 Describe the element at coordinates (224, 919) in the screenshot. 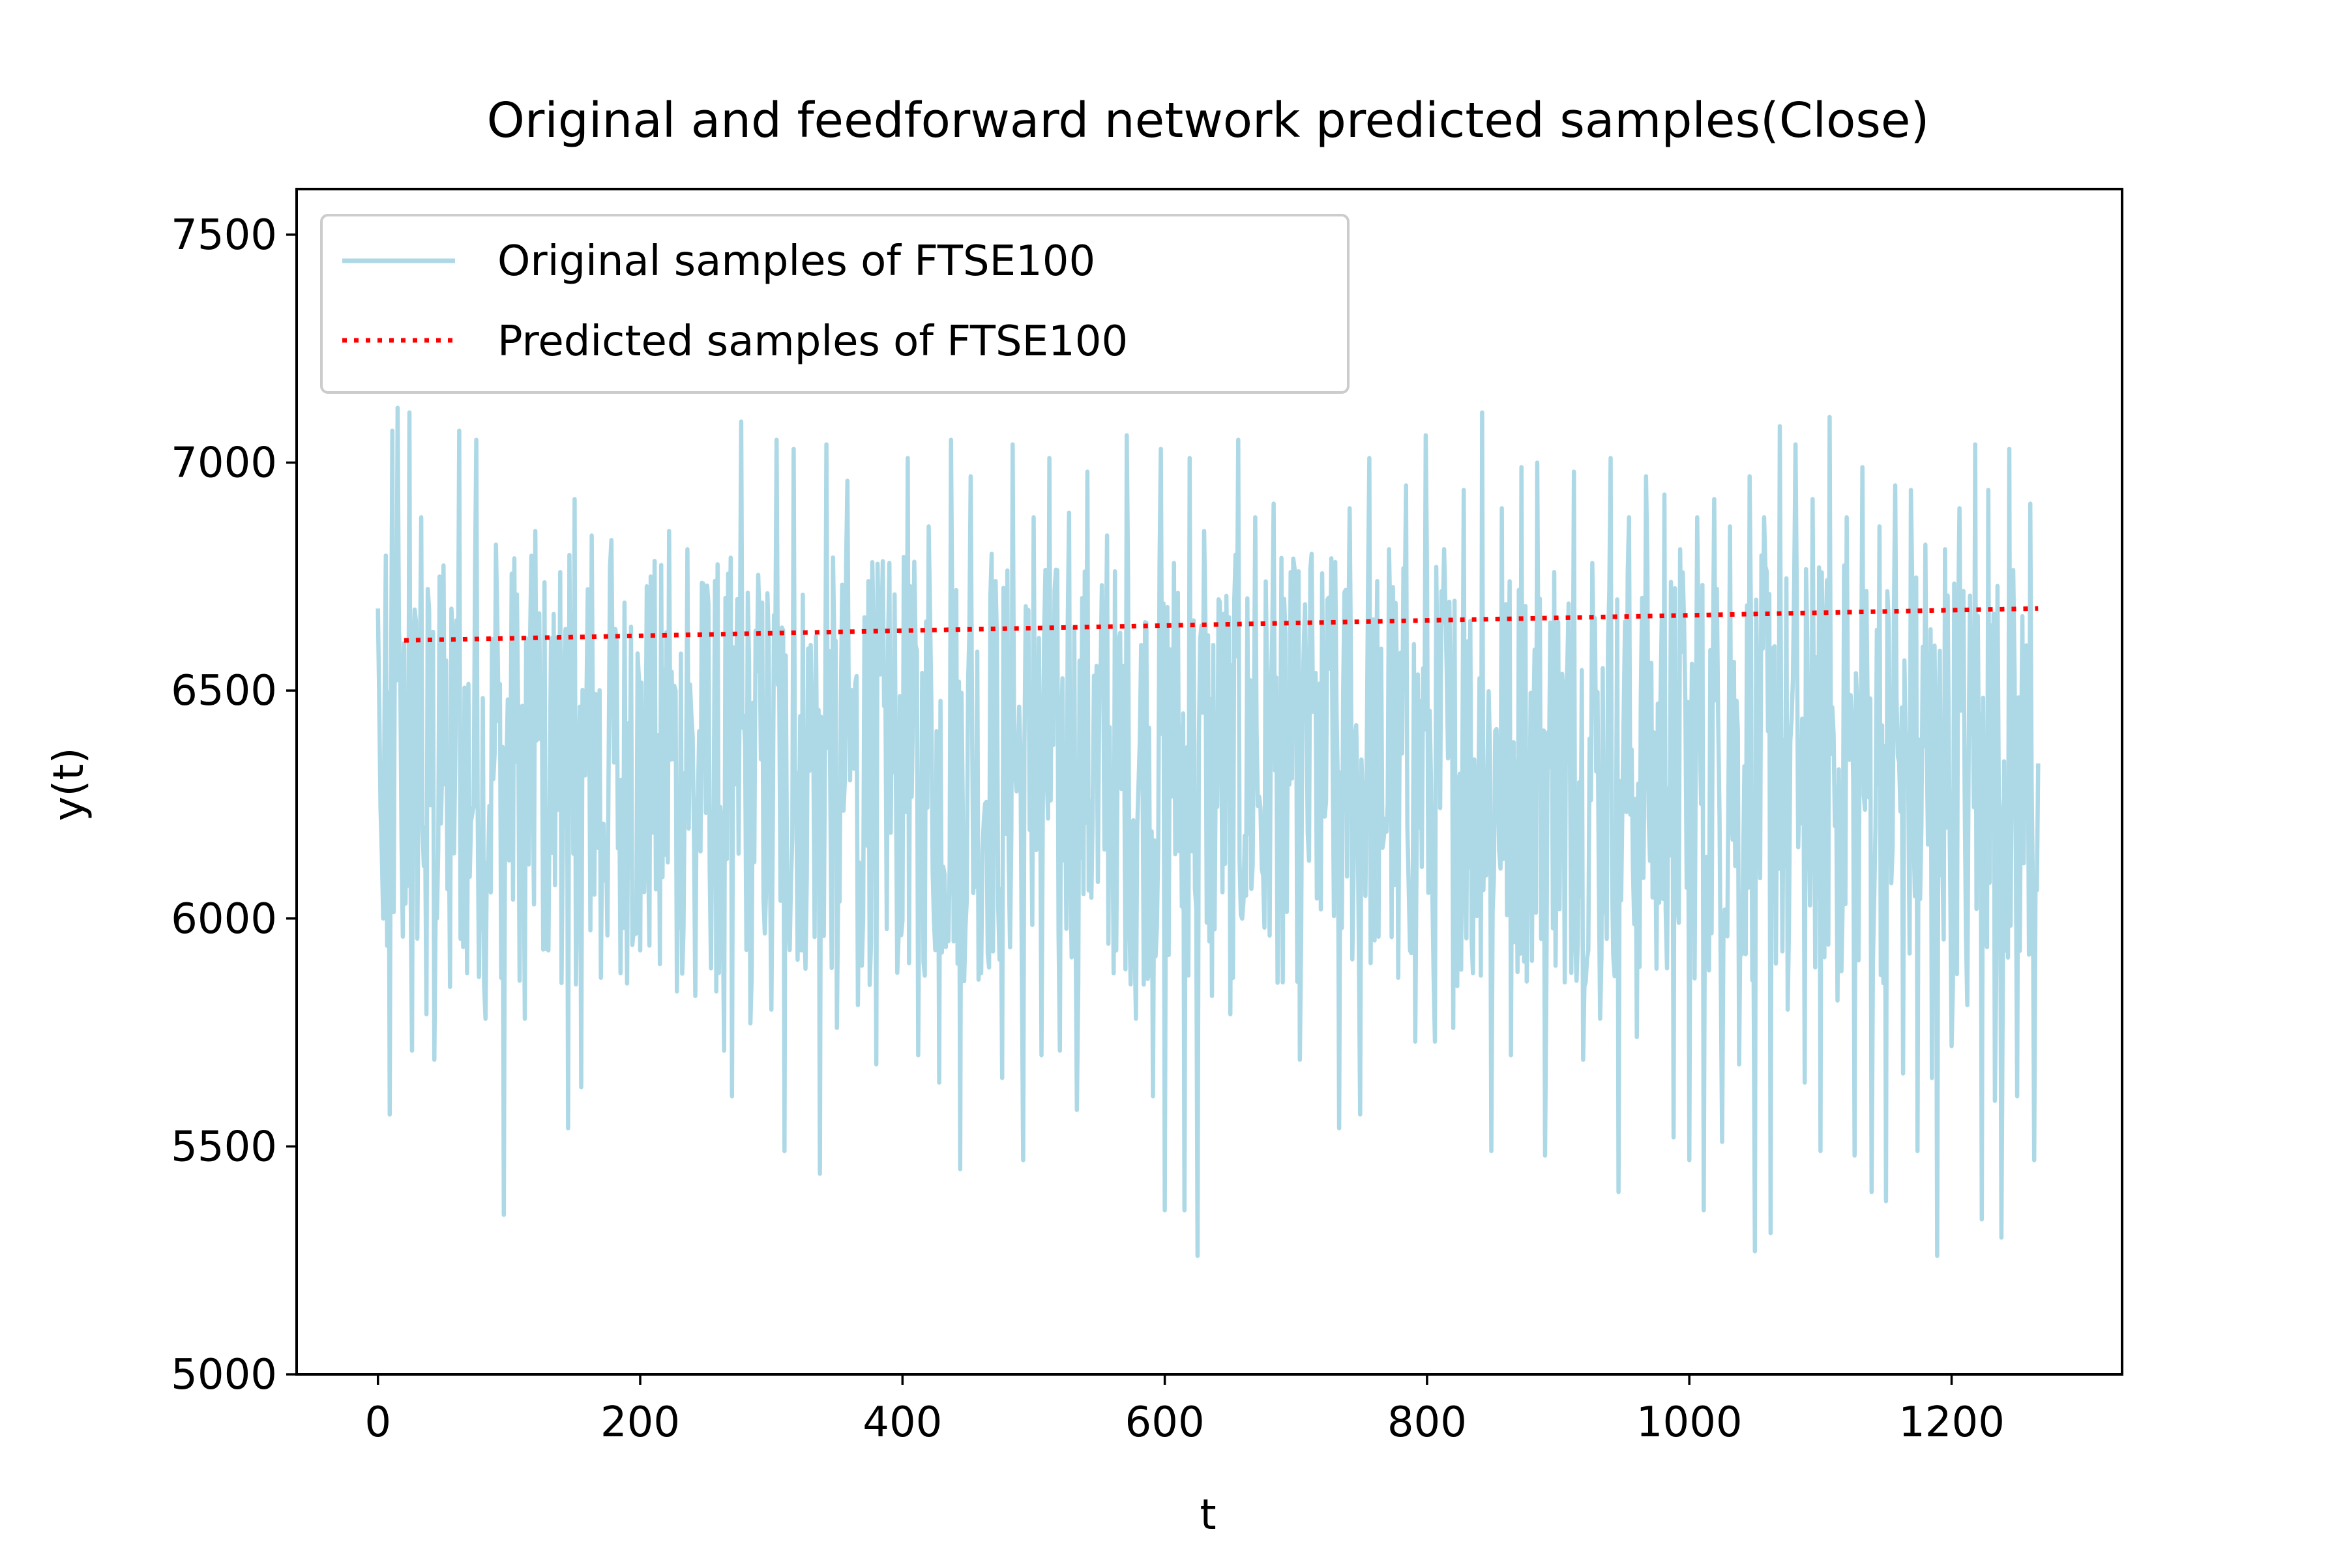

I see `y-tick-label: 6000` at that location.